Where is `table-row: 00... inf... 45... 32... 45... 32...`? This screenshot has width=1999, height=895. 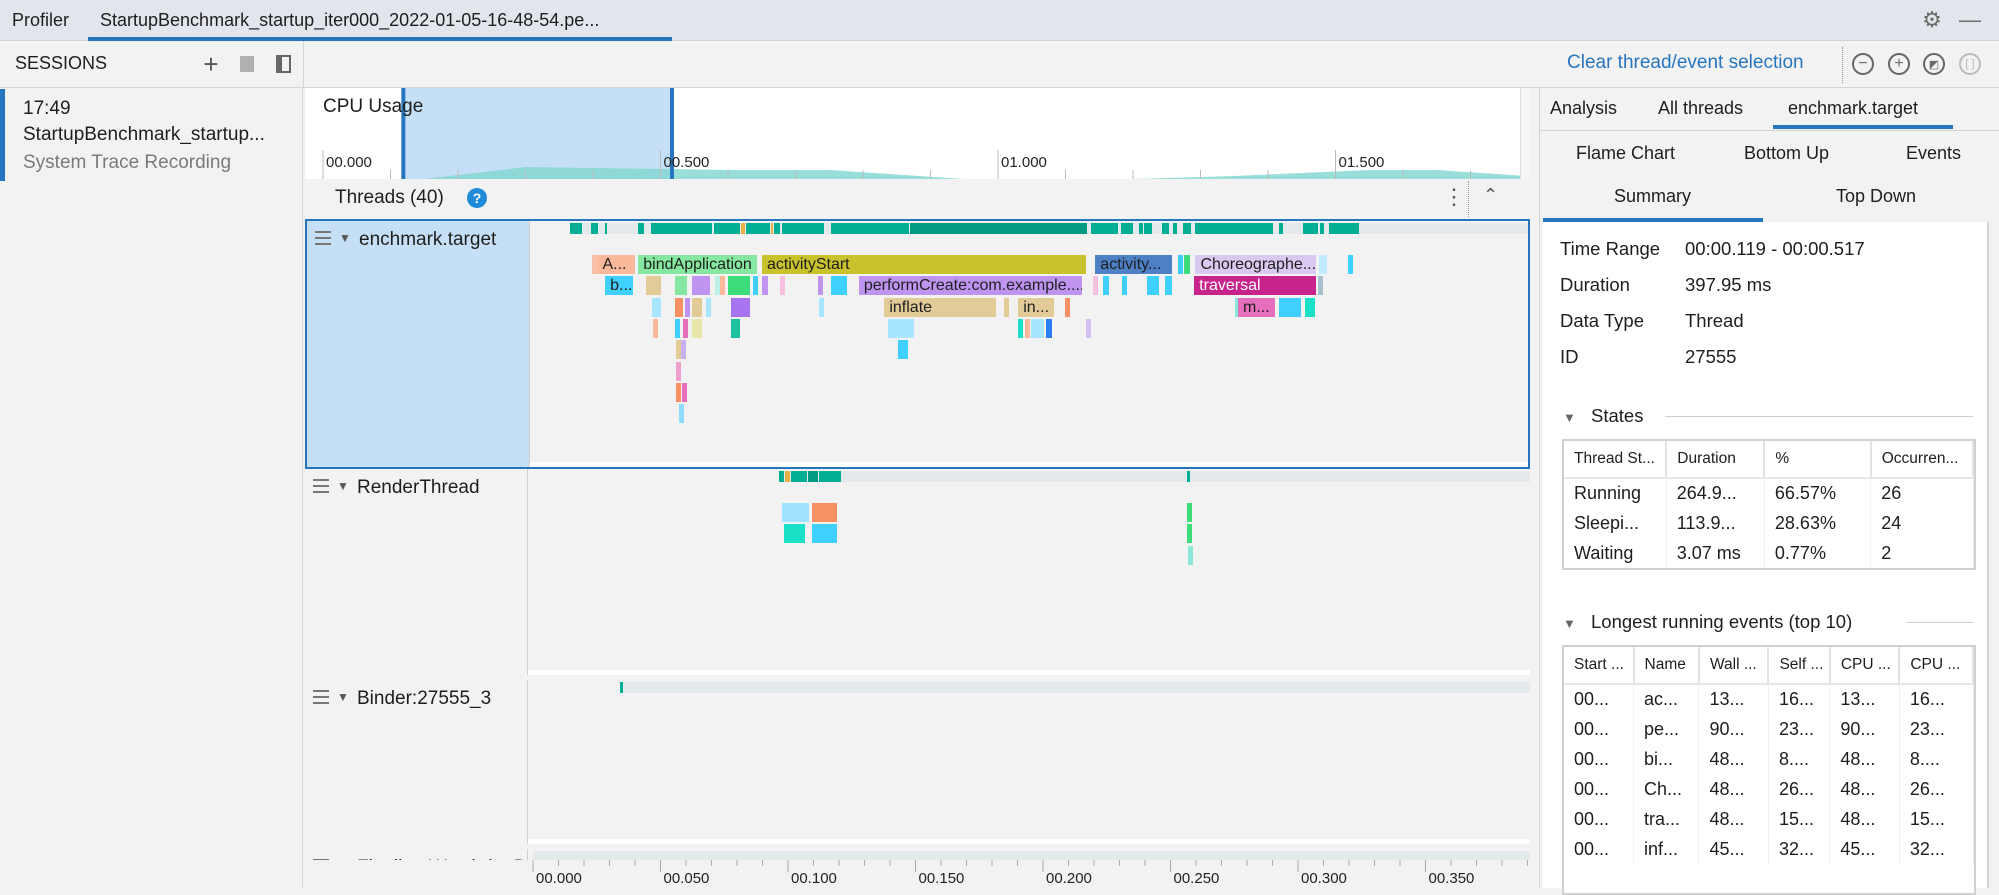 table-row: 00... inf... 45... 32... 45... 32... is located at coordinates (1769, 849).